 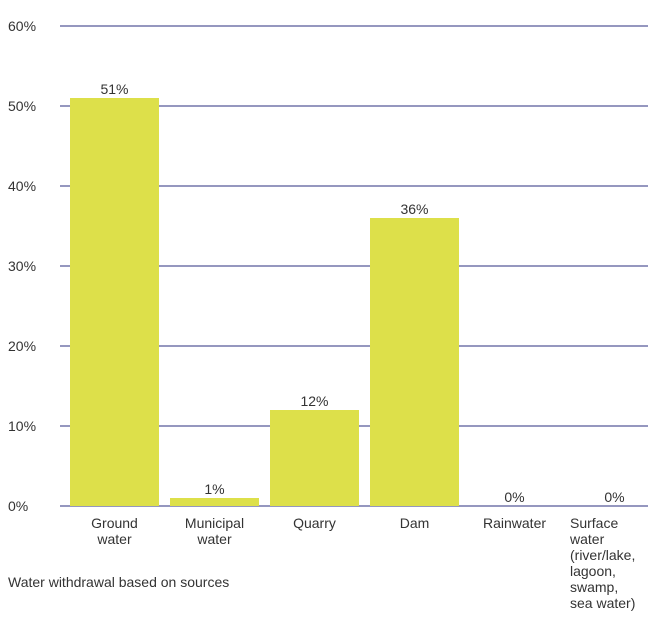 What do you see at coordinates (22, 186) in the screenshot?
I see `y-tick-label: 40%` at bounding box center [22, 186].